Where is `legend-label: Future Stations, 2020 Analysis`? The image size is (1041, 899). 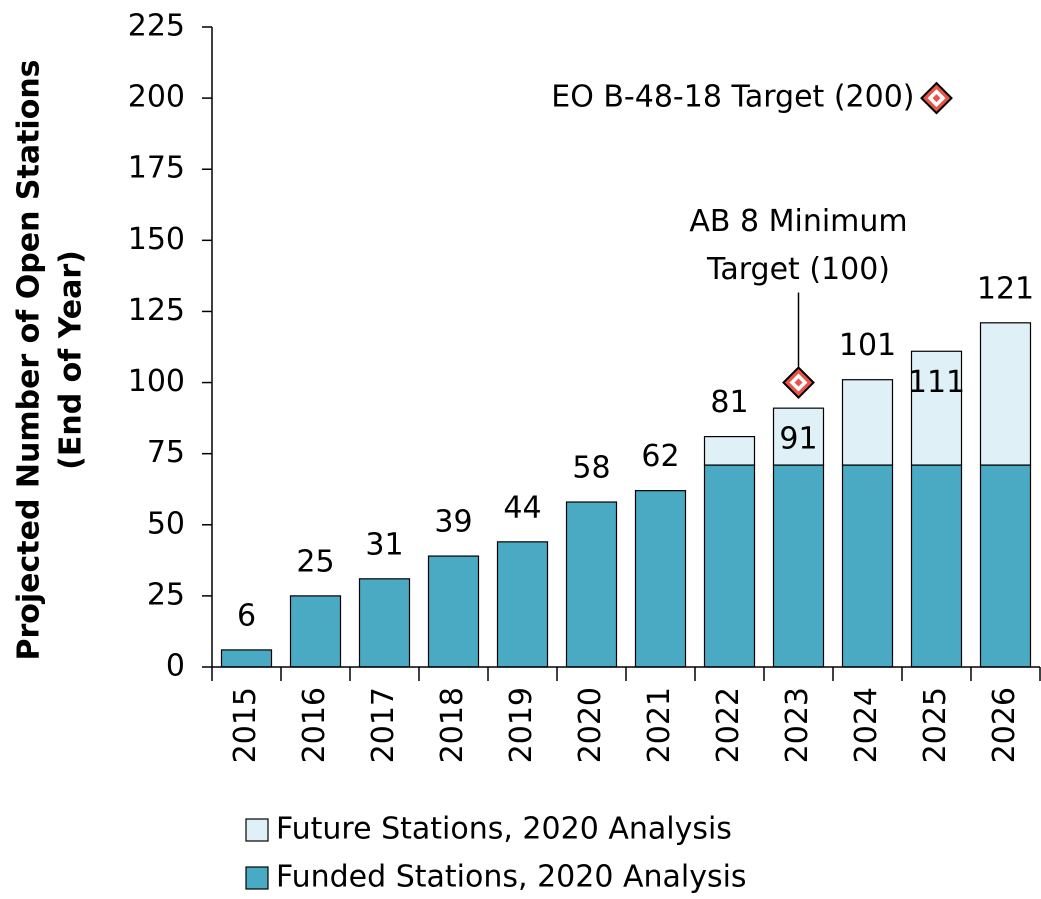
legend-label: Future Stations, 2020 Analysis is located at coordinates (504, 829).